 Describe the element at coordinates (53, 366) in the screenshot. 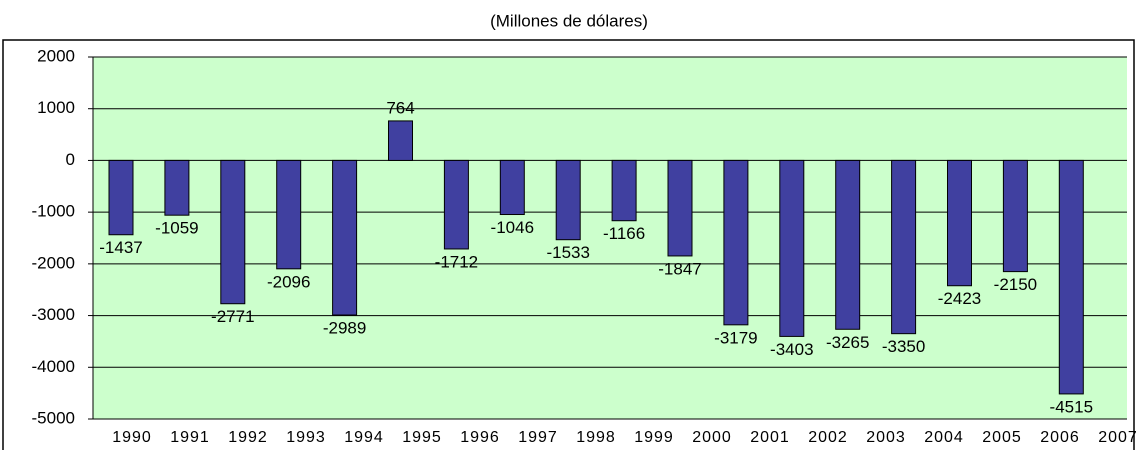

I see `y-tick-label: -4000` at that location.